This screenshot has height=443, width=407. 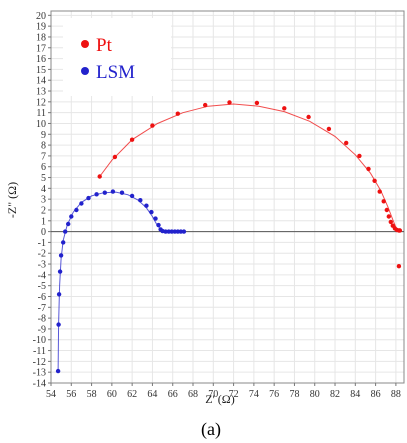 What do you see at coordinates (42, 265) in the screenshot?
I see `y-tick-label: -3` at bounding box center [42, 265].